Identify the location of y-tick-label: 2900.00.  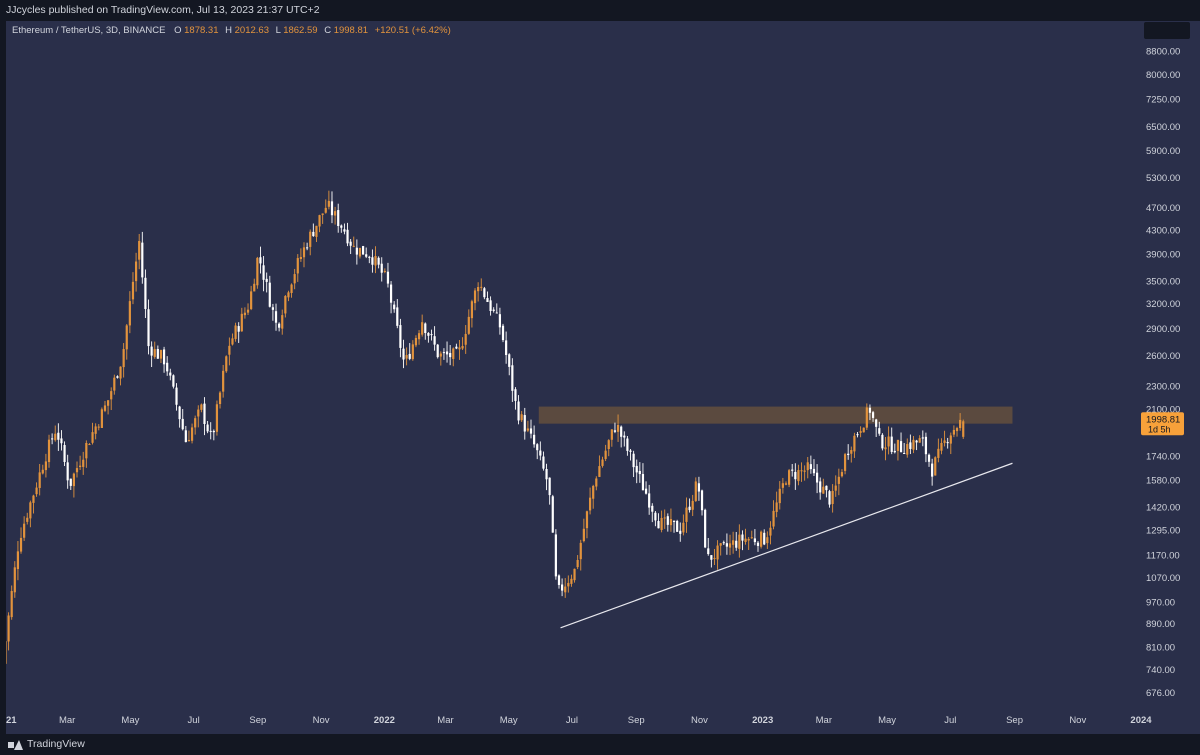
(1163, 329).